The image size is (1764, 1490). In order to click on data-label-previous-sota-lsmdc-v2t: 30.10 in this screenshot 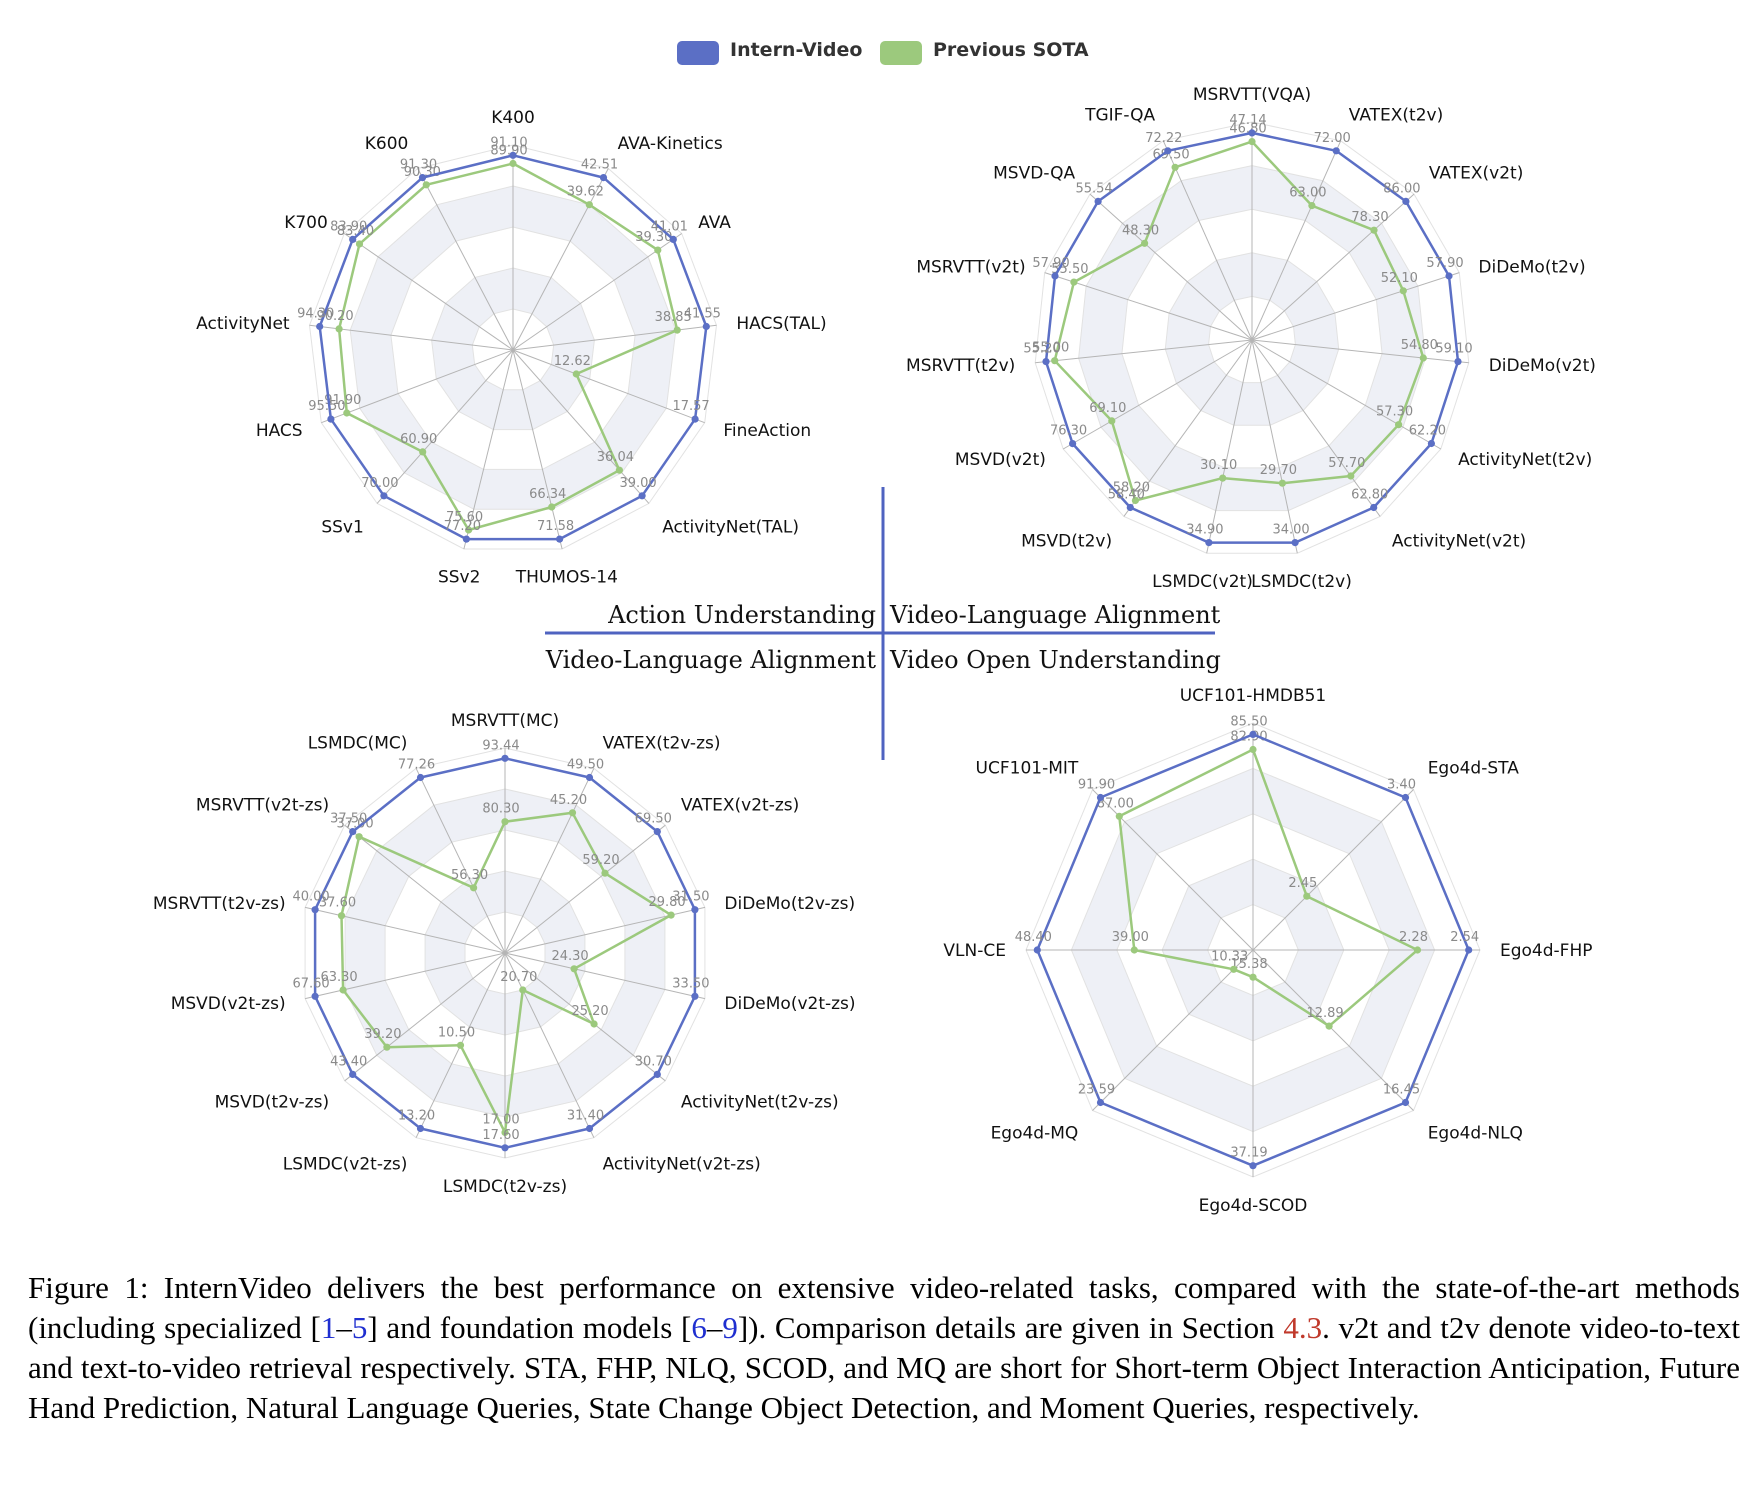, I will do `click(1218, 465)`.